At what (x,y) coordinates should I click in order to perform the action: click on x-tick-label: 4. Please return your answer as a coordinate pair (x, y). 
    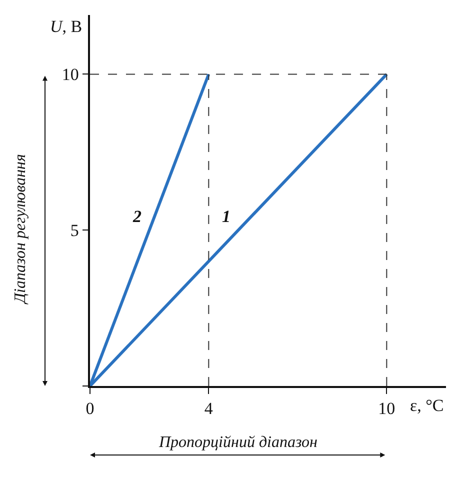
    Looking at the image, I should click on (209, 408).